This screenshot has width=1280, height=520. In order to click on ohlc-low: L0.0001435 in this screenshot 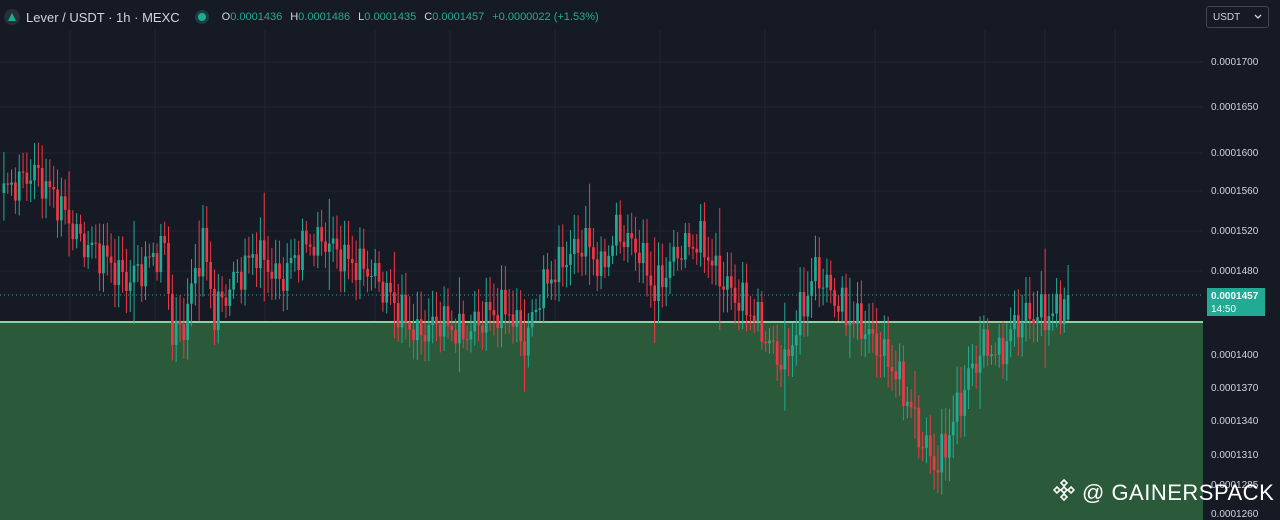, I will do `click(387, 17)`.